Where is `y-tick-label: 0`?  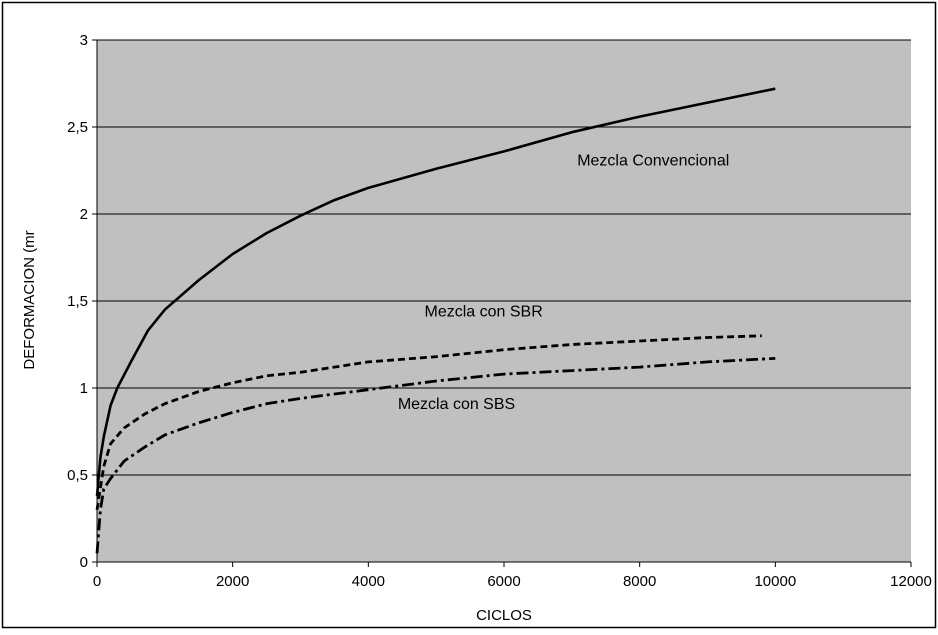
y-tick-label: 0 is located at coordinates (84, 562).